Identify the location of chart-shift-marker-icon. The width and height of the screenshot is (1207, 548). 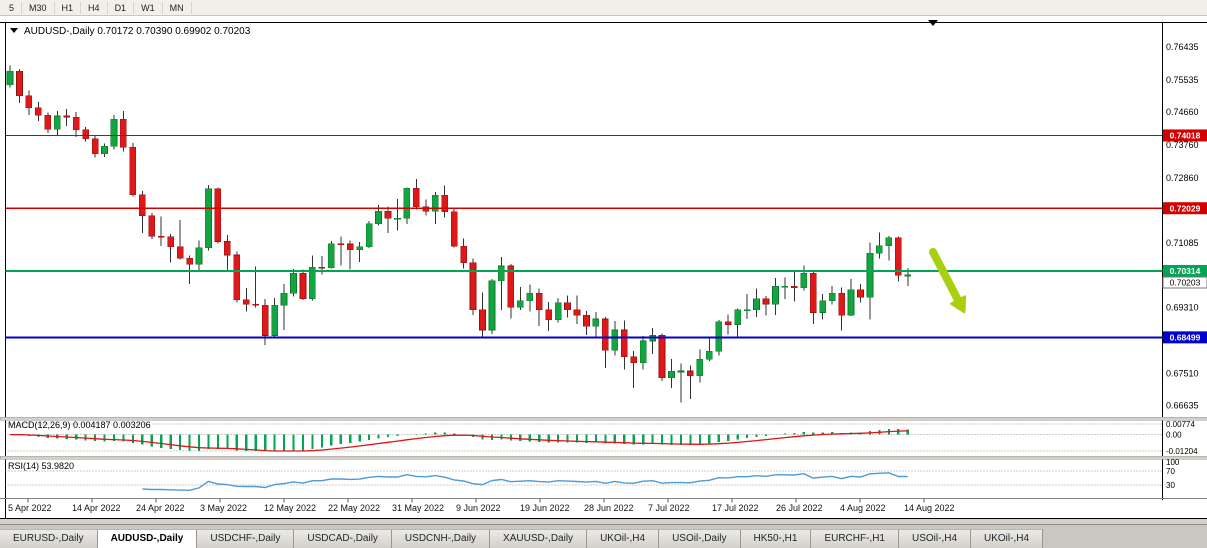
(933, 23).